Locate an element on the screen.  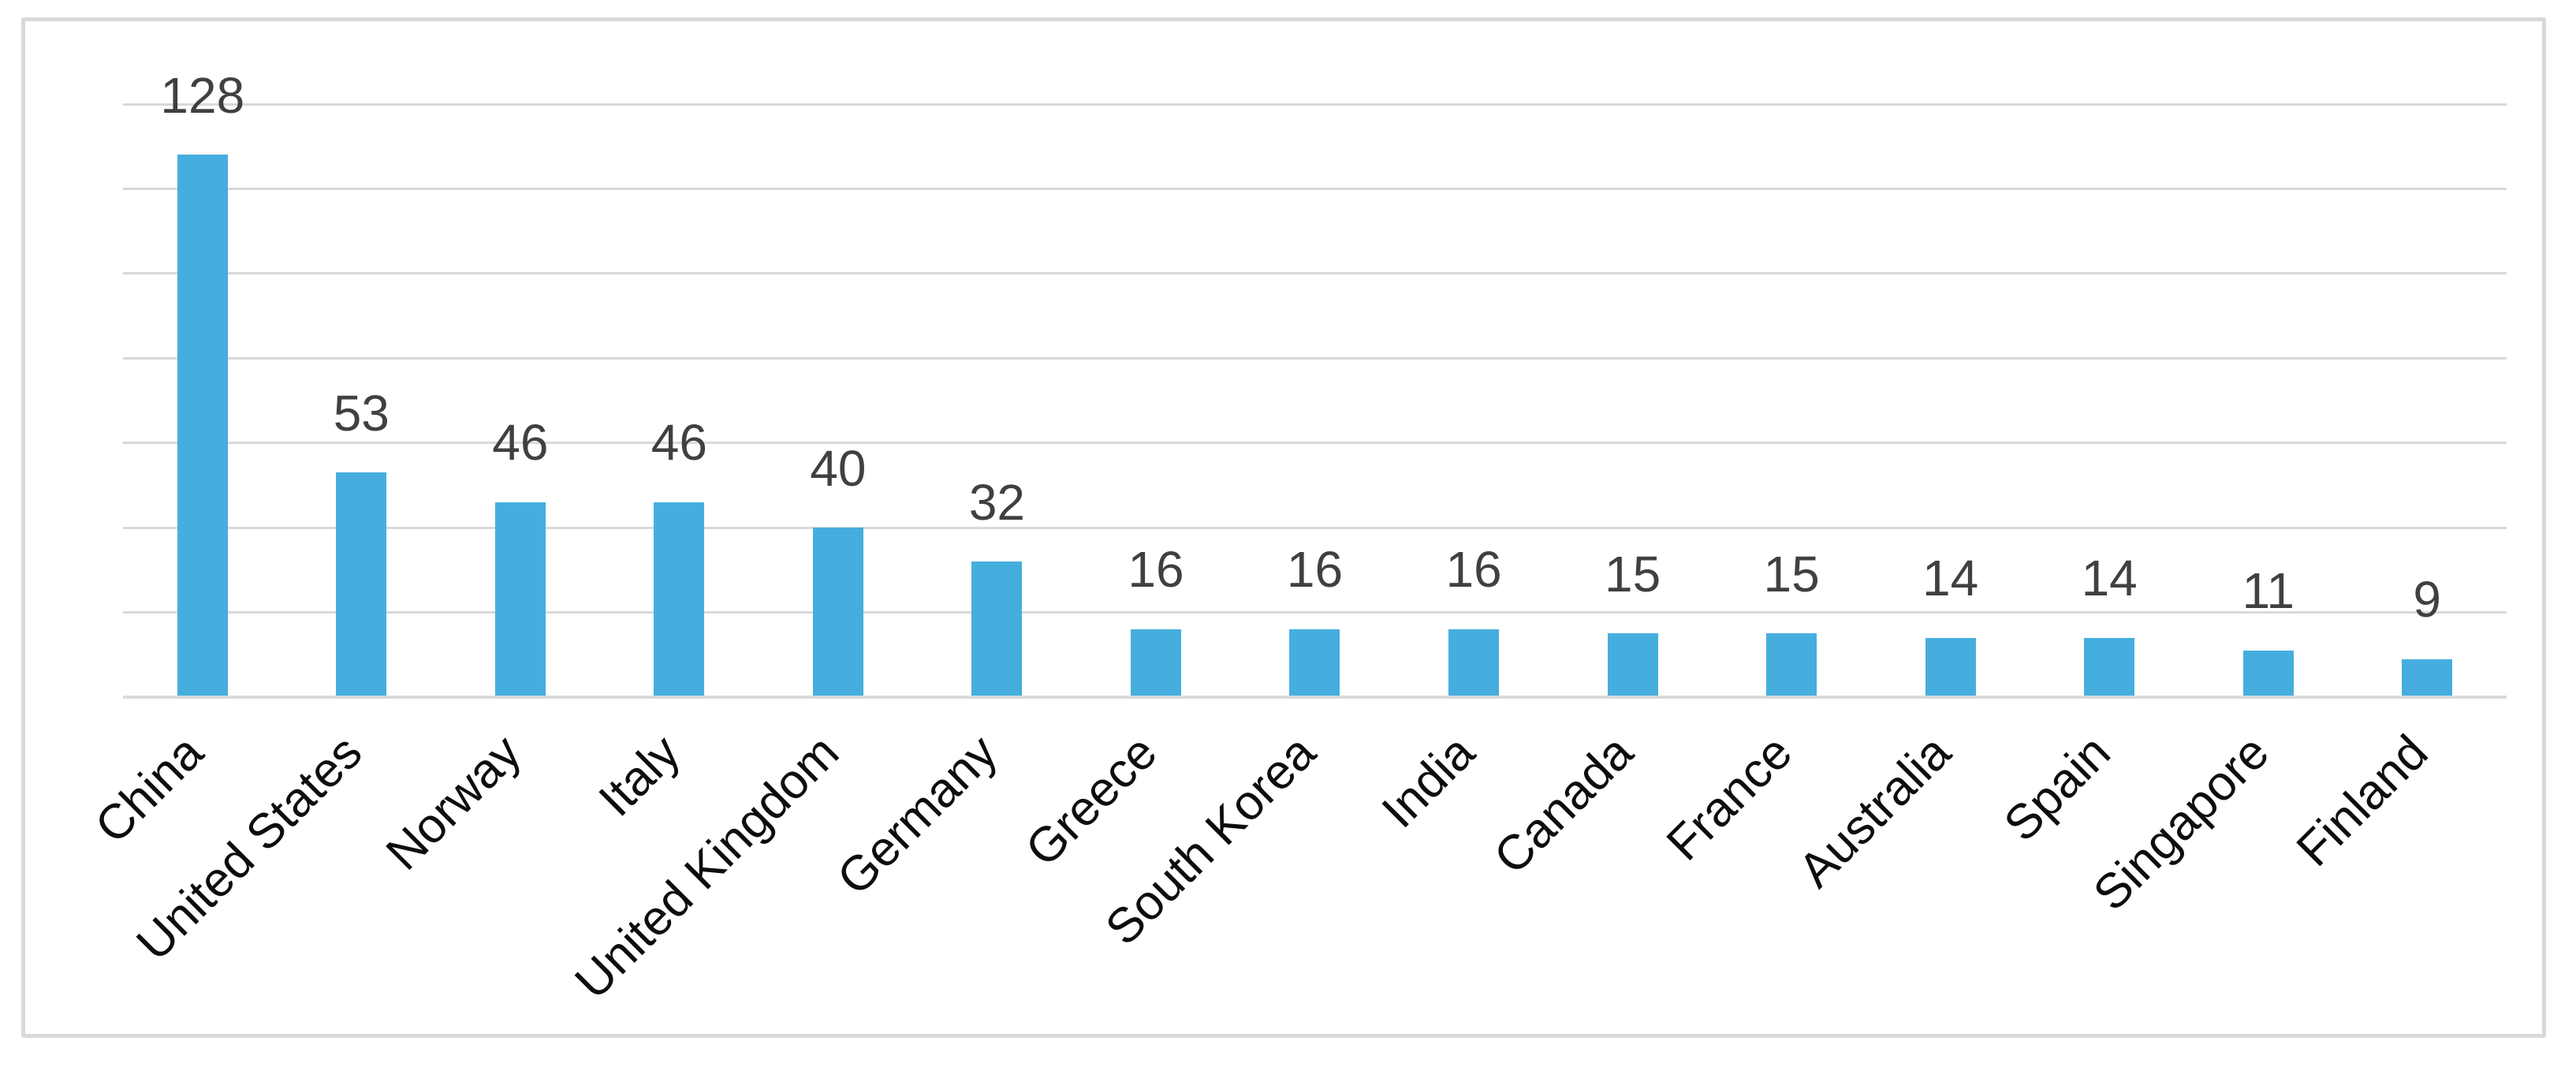
value-label-germany: 32 is located at coordinates (997, 502).